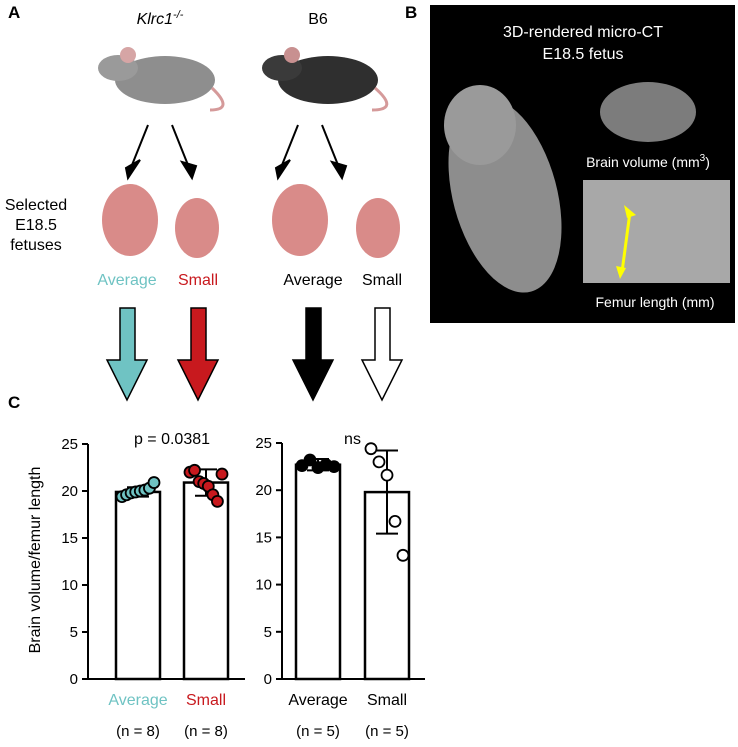 The width and height of the screenshot is (738, 747). What do you see at coordinates (654, 302) in the screenshot?
I see `femur-label: Femur length (mm)` at bounding box center [654, 302].